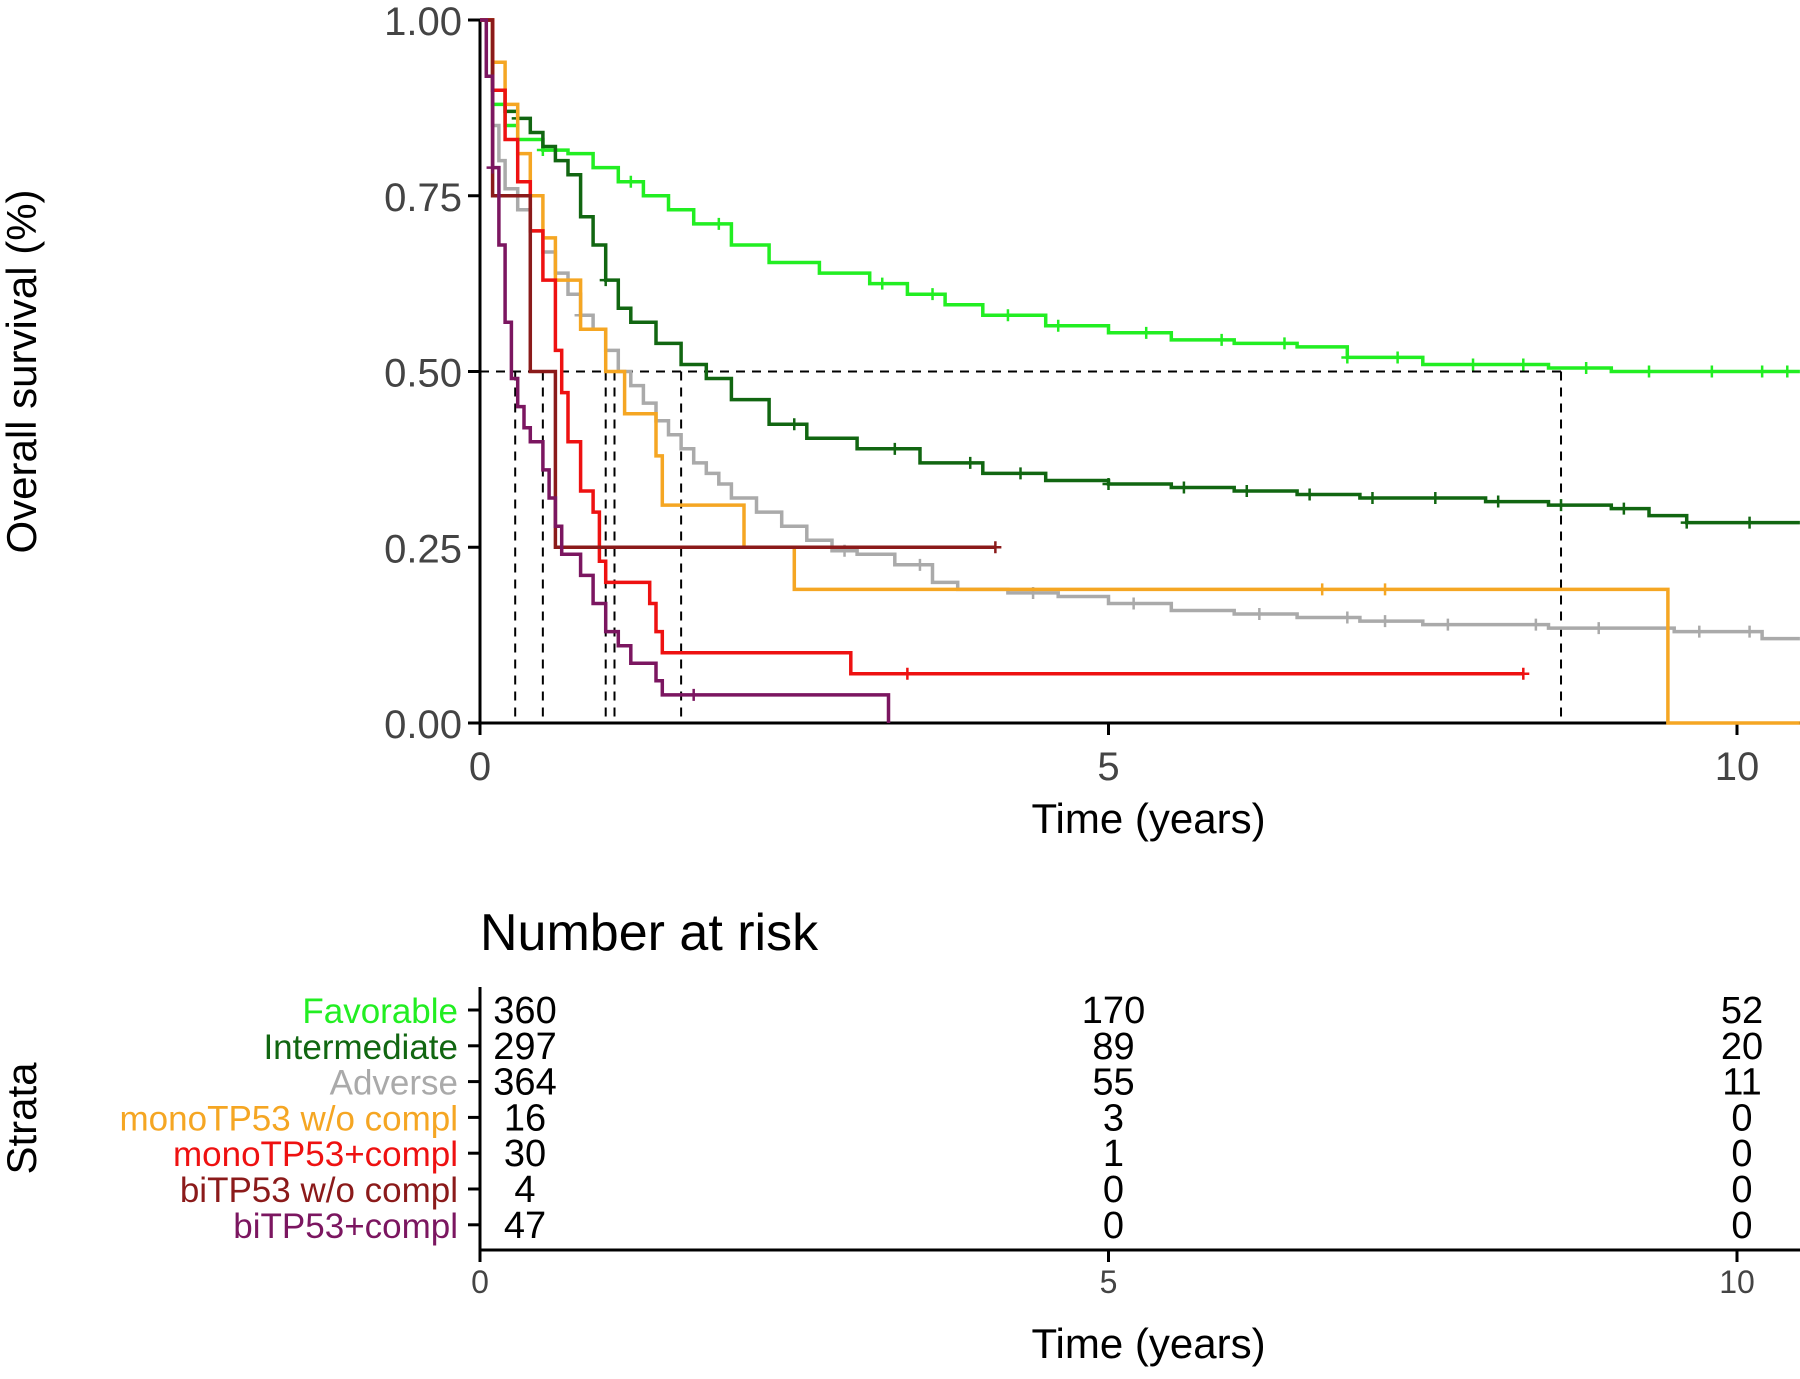 Image resolution: width=1800 pixels, height=1379 pixels. I want to click on risk-value: 30, so click(525, 1154).